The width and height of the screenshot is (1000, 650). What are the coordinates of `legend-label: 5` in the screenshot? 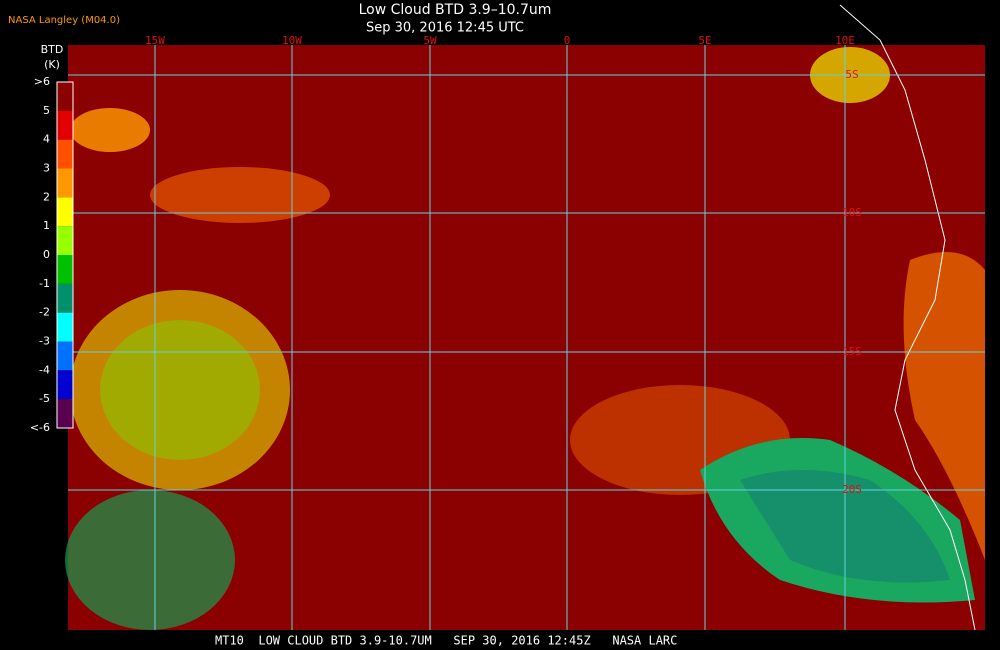 It's located at (46, 110).